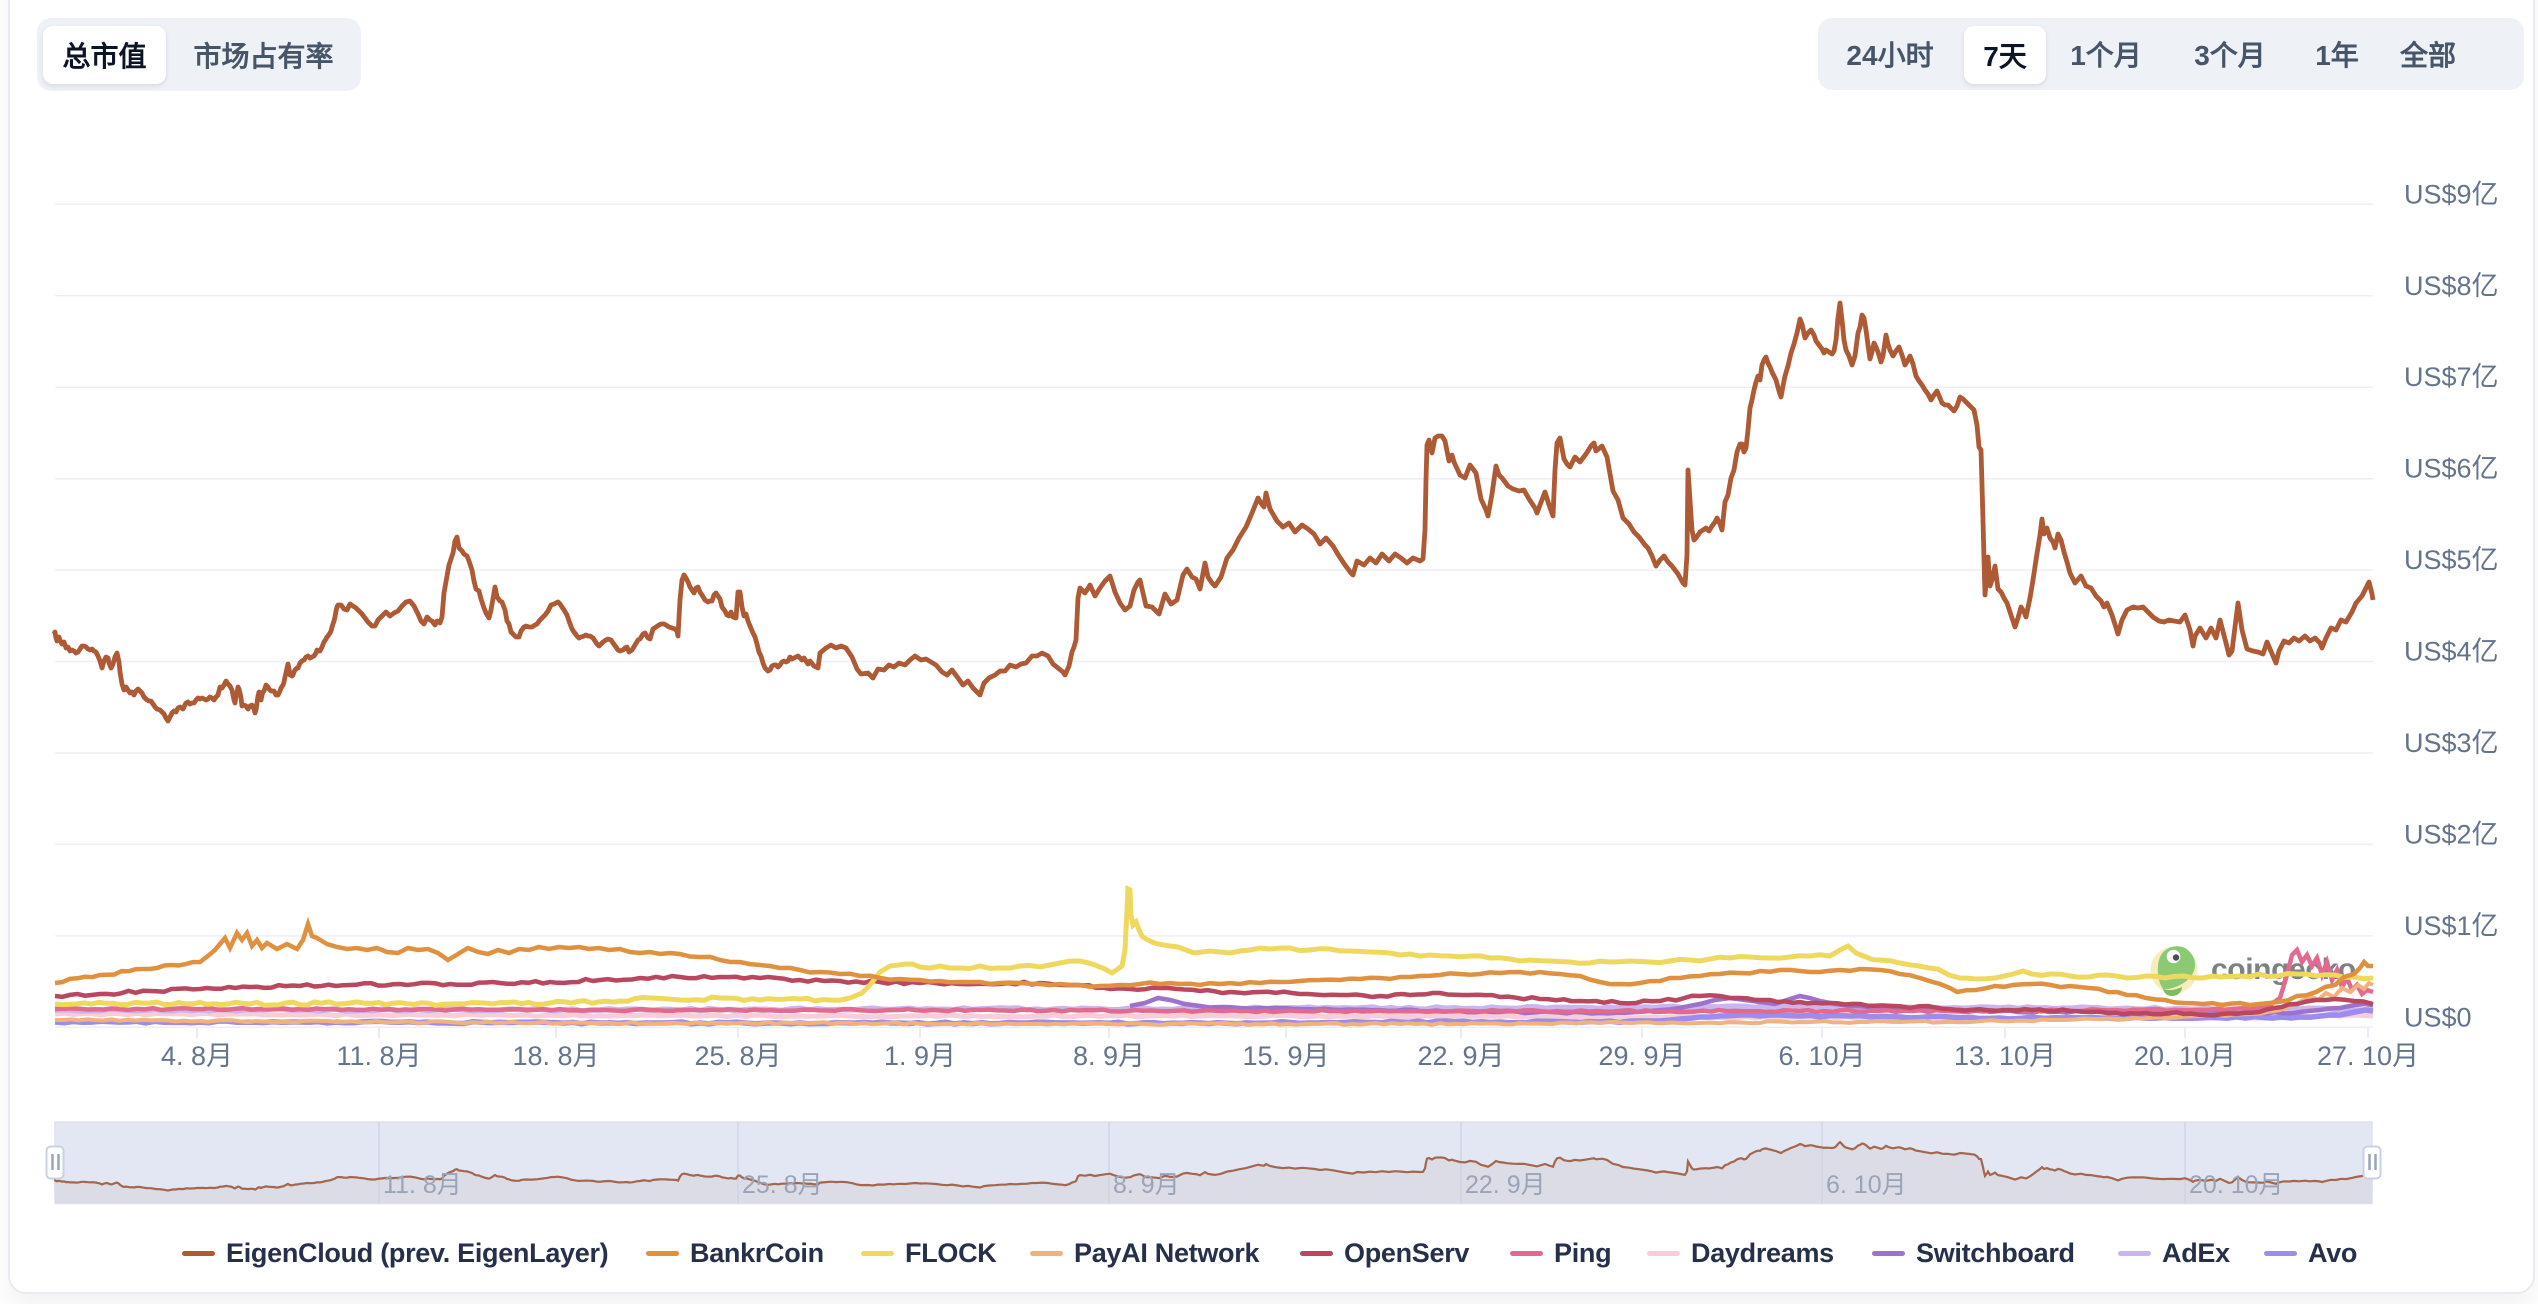 The width and height of the screenshot is (2538, 1304). I want to click on svg-text: 13. 10月, so click(2005, 1056).